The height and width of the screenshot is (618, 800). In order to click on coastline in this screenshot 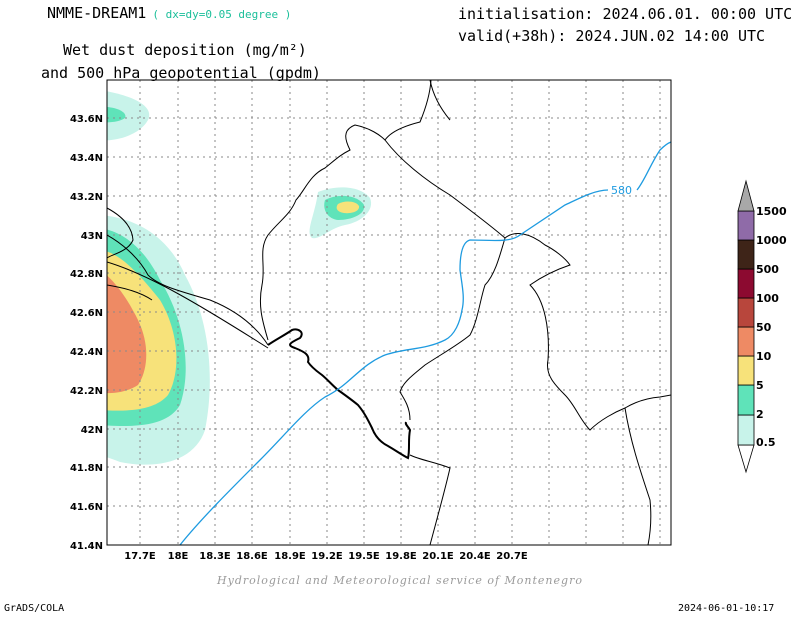, I will do `click(339, 394)`.